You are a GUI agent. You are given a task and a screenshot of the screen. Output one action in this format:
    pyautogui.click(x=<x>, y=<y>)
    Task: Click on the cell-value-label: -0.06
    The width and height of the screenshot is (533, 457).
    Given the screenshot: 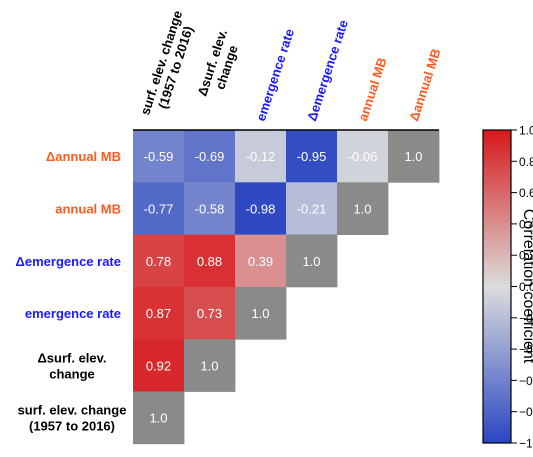 What is the action you would take?
    pyautogui.click(x=363, y=156)
    